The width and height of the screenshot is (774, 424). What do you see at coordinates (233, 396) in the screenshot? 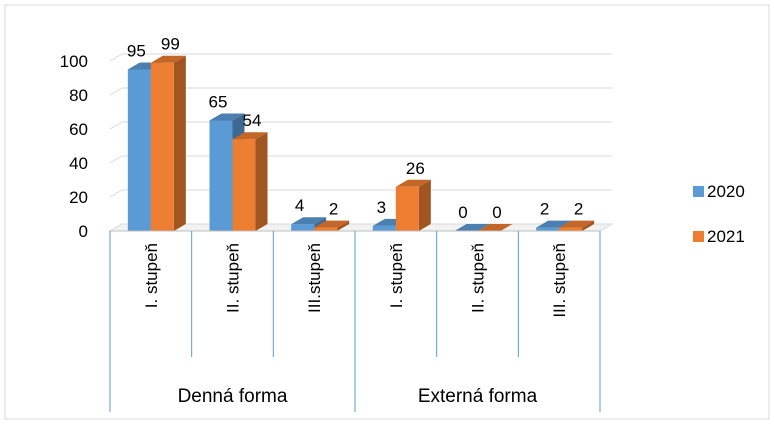
I see `group-label: Denná forma` at bounding box center [233, 396].